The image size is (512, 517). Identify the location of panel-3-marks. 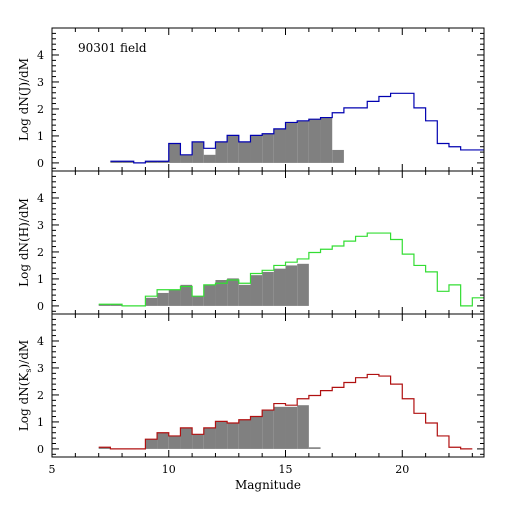
(285, 411).